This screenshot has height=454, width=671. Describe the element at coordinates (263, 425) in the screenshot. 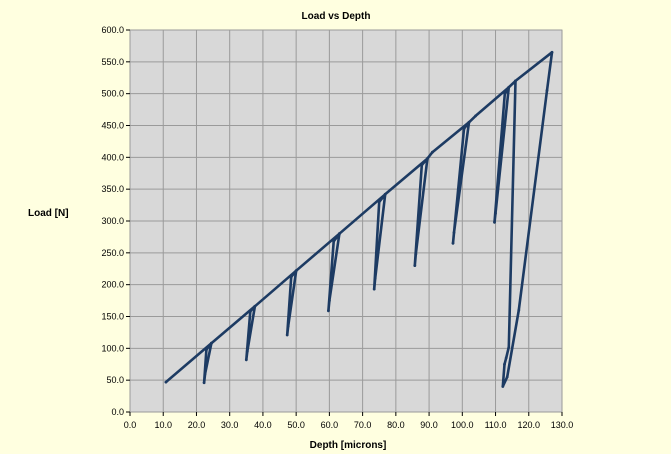

I see `x-tick-label: 40.0` at that location.